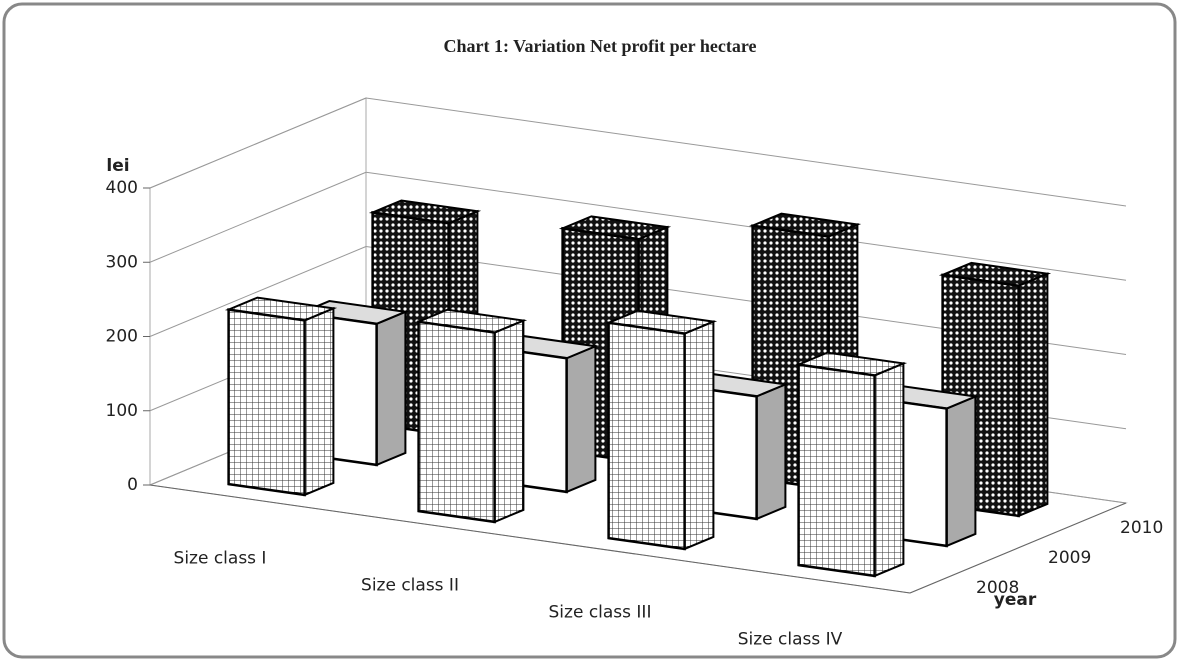 The image size is (1179, 661). Describe the element at coordinates (410, 586) in the screenshot. I see `x-tick-label: Size class II` at that location.